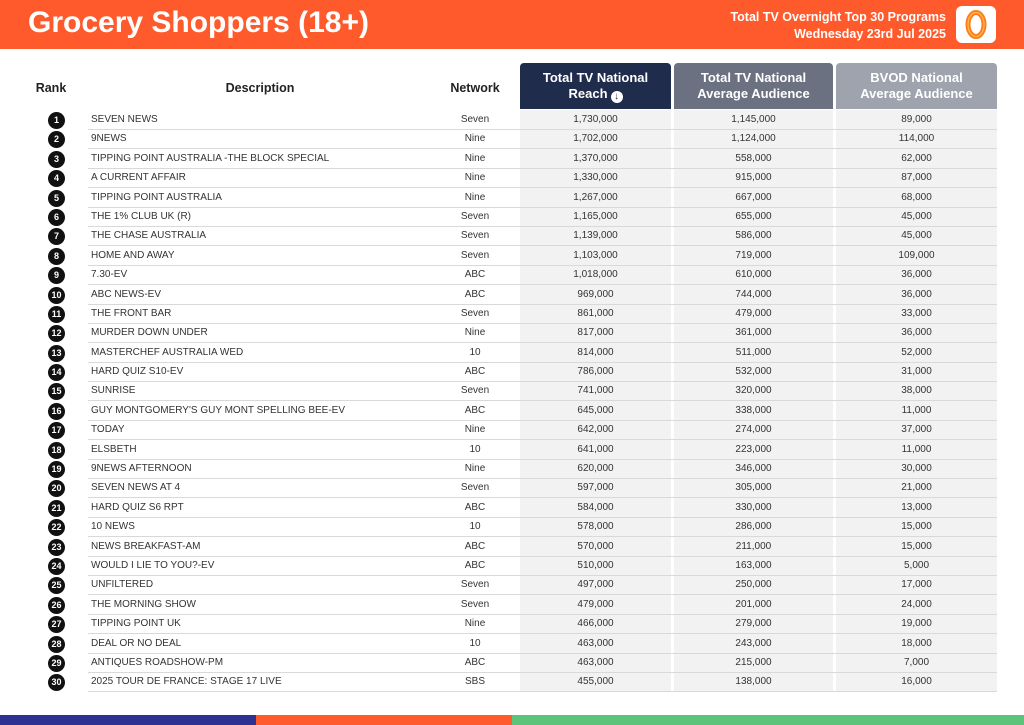 The image size is (1024, 725). I want to click on rank-badge: 23, so click(56, 547).